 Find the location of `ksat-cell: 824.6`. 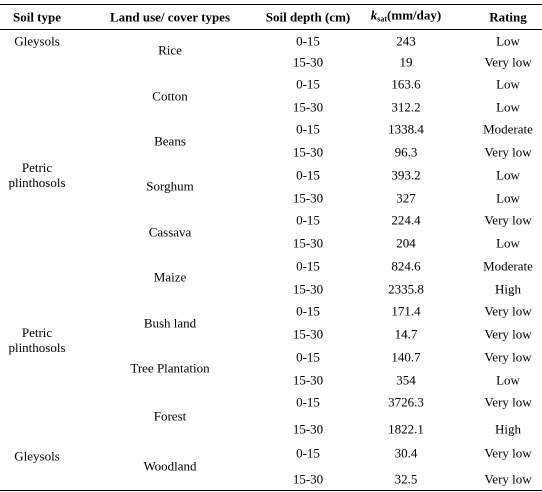

ksat-cell: 824.6 is located at coordinates (406, 266).